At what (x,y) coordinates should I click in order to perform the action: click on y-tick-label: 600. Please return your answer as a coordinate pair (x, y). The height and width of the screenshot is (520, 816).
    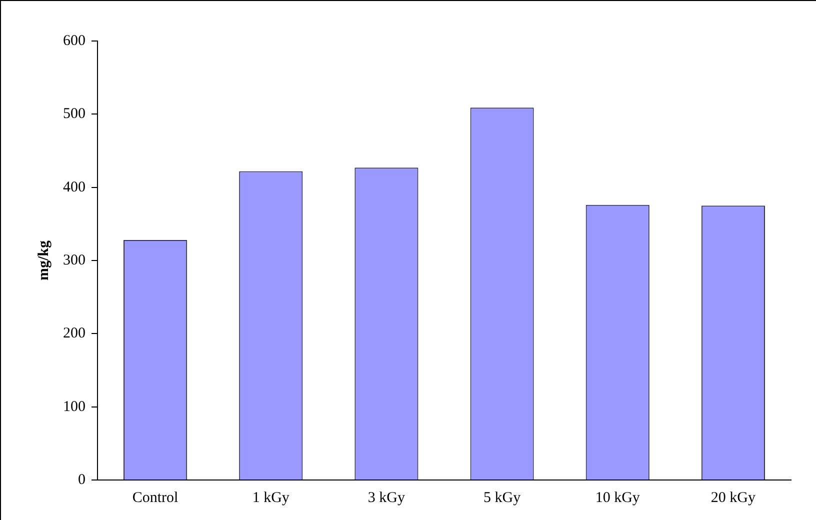
    Looking at the image, I should click on (74, 40).